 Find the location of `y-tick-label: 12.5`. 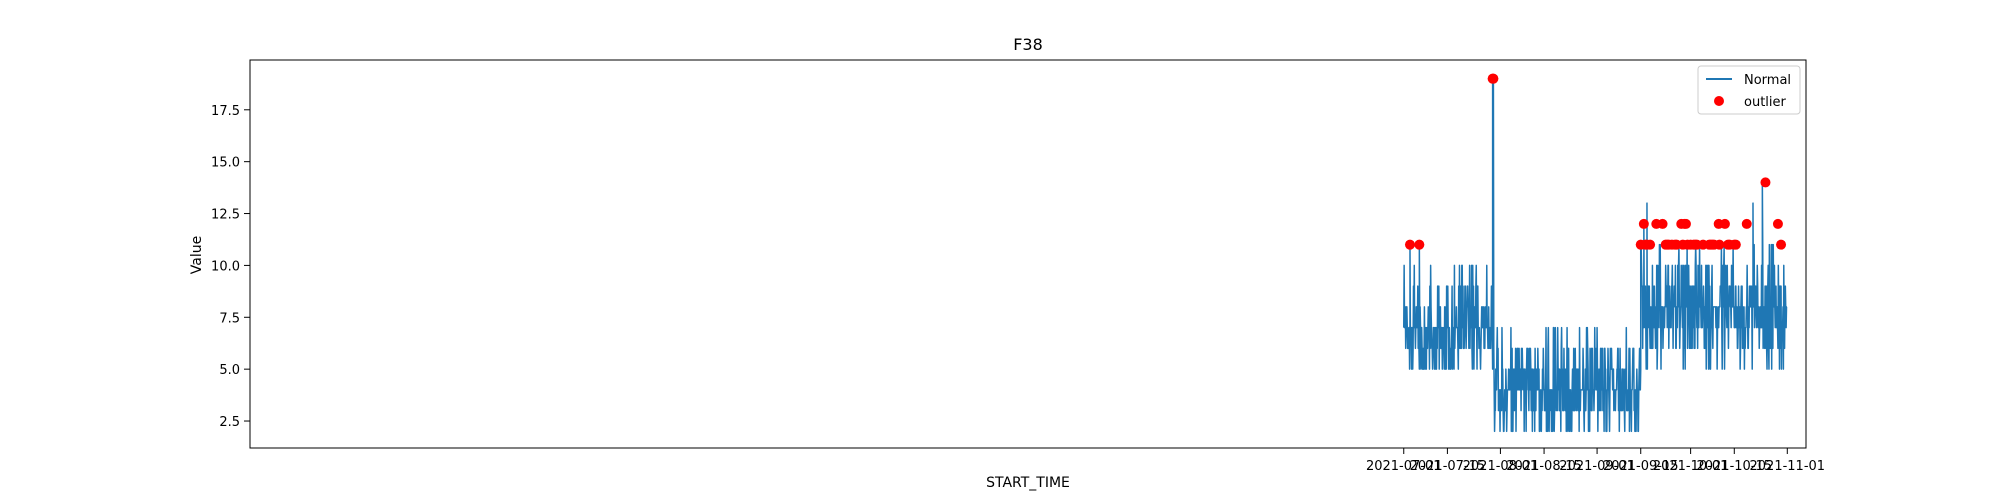

y-tick-label: 12.5 is located at coordinates (225, 215).